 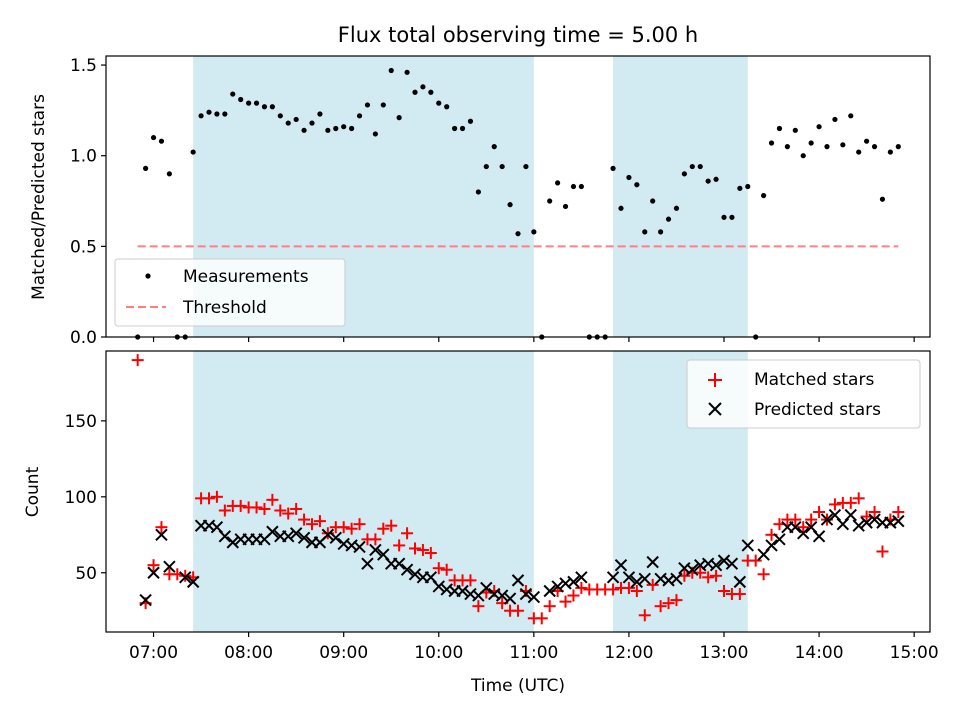 What do you see at coordinates (86, 574) in the screenshot?
I see `y-tick-label: 50` at bounding box center [86, 574].